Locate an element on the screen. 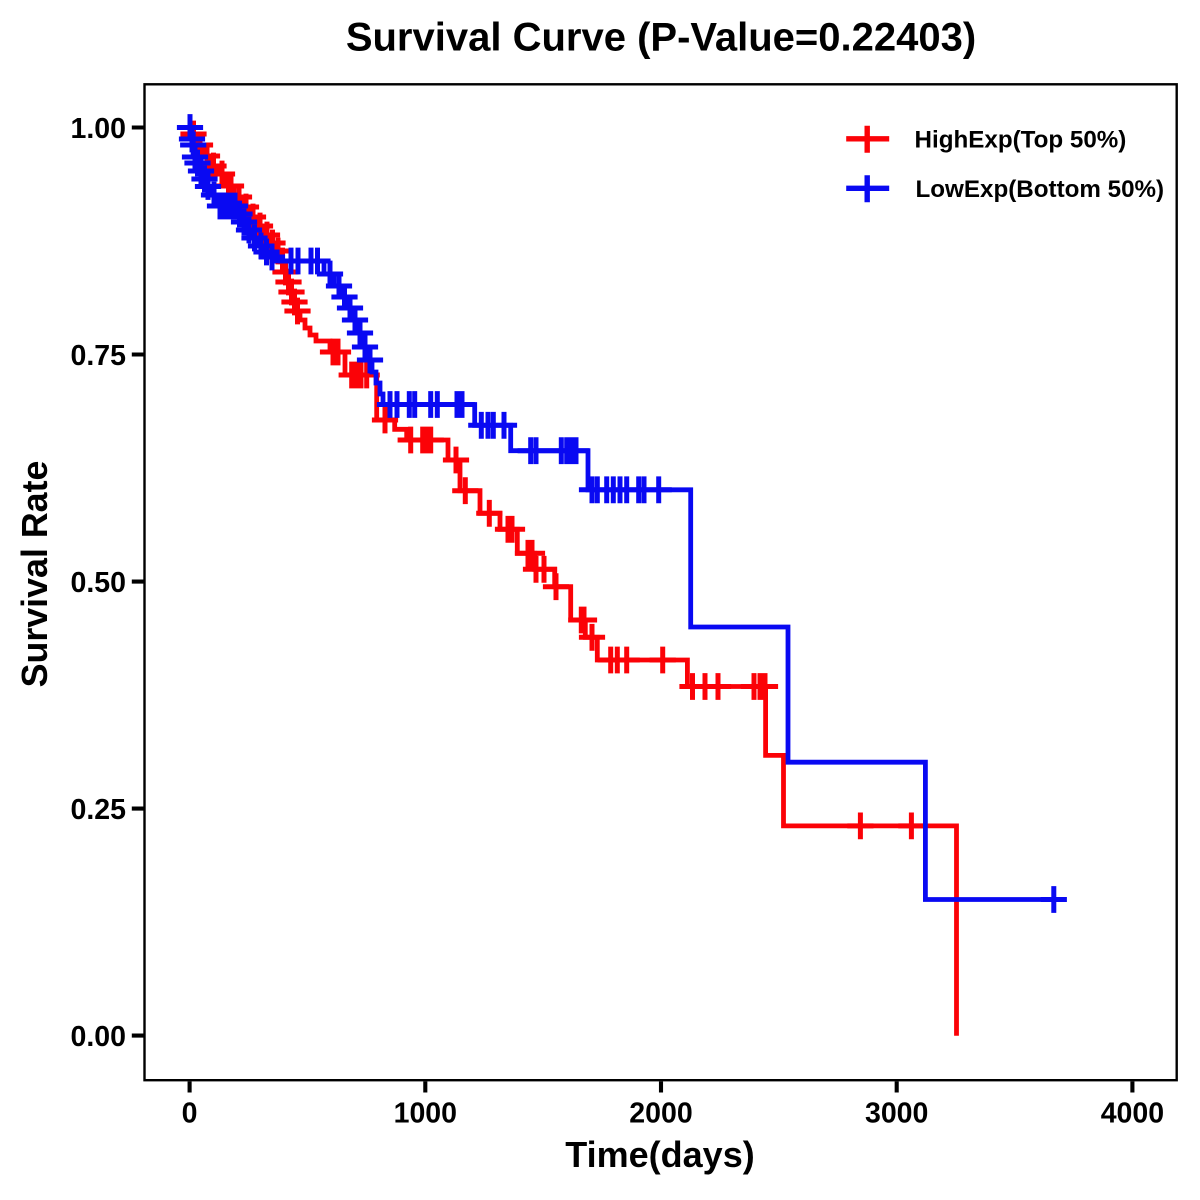 Image resolution: width=1200 pixels, height=1200 pixels. svg-text: Survival Rate is located at coordinates (35, 574).